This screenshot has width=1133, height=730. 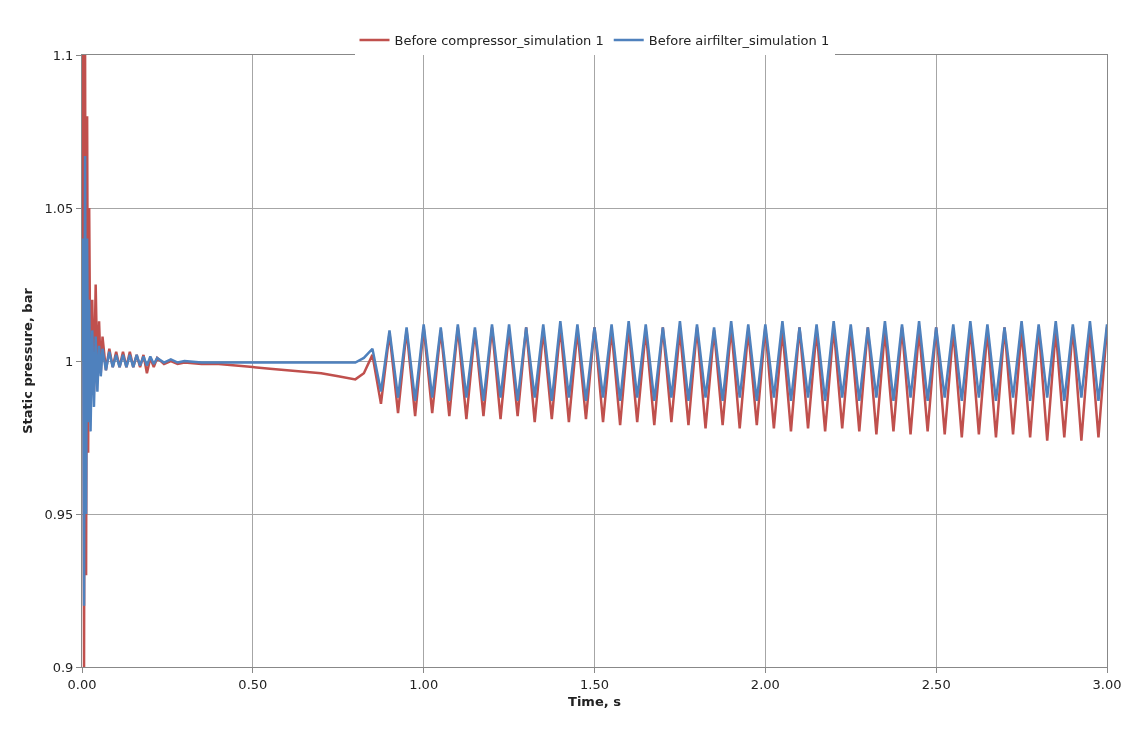 I want to click on x-tick-label: 3.00, so click(x=1107, y=684).